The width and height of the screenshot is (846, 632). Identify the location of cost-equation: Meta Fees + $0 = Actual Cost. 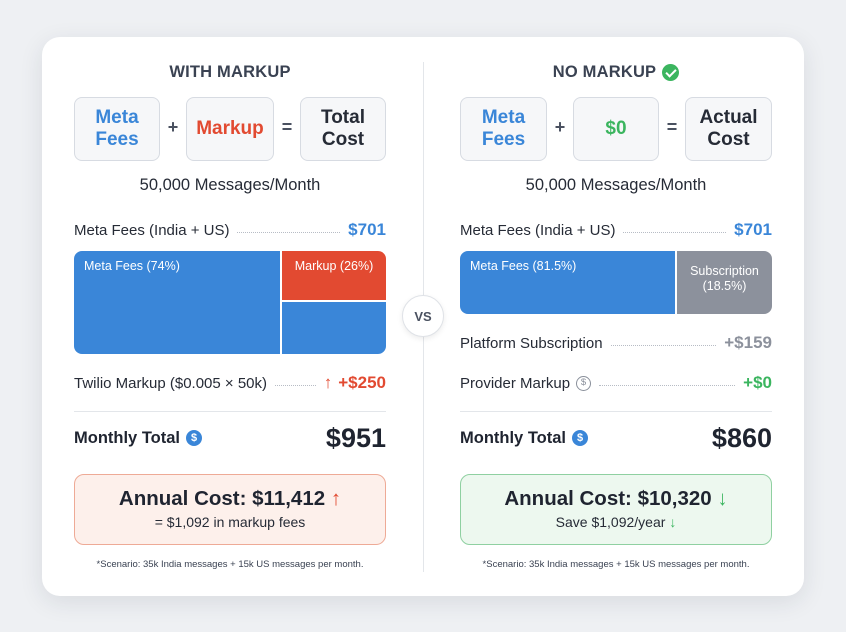
(616, 129).